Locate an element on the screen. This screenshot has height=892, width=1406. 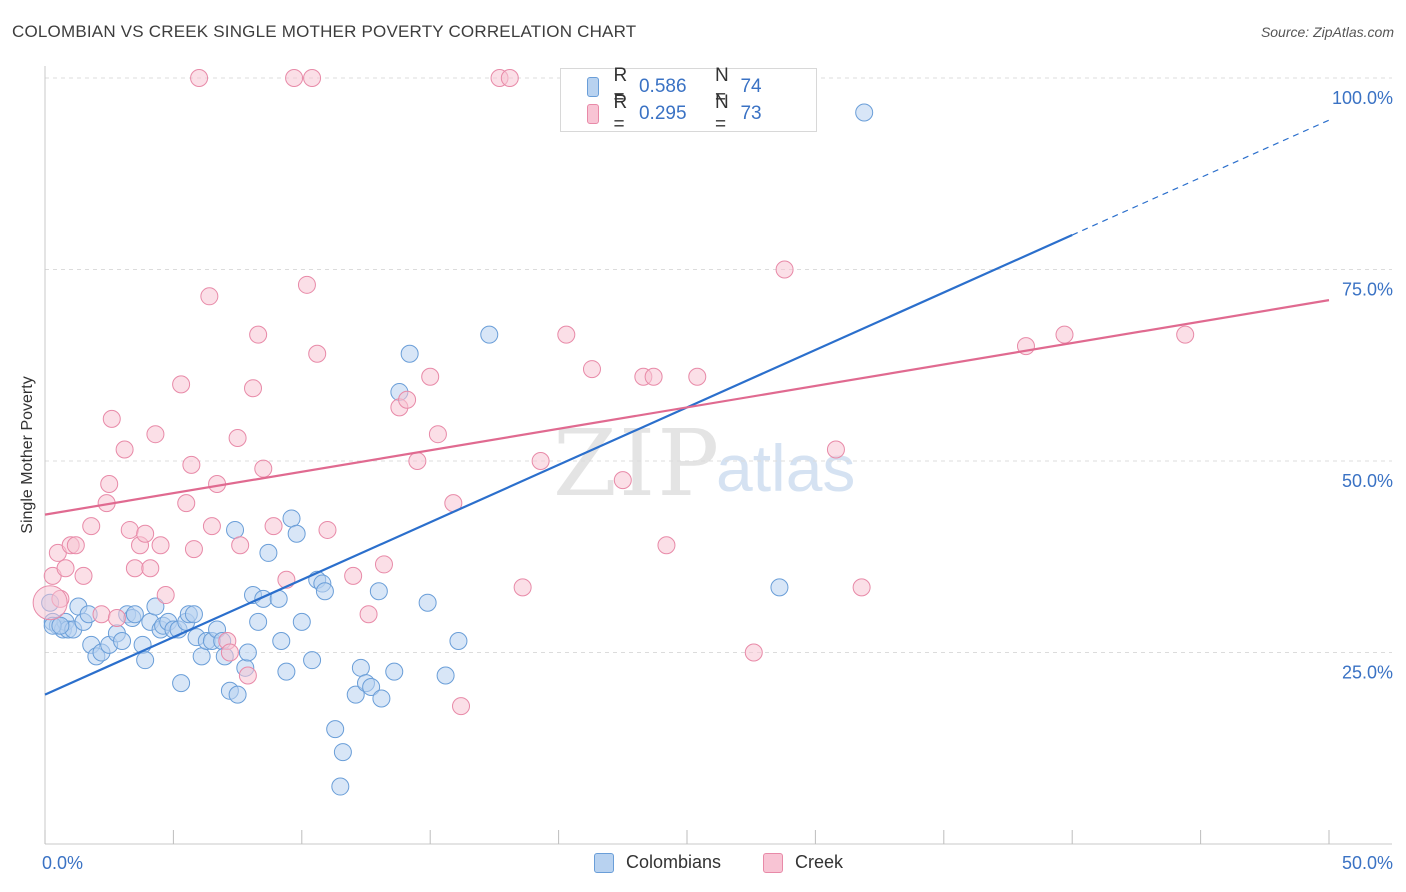
stats-row-colombians: R = 0.586 N = 74 is located at coordinates (701, 86).